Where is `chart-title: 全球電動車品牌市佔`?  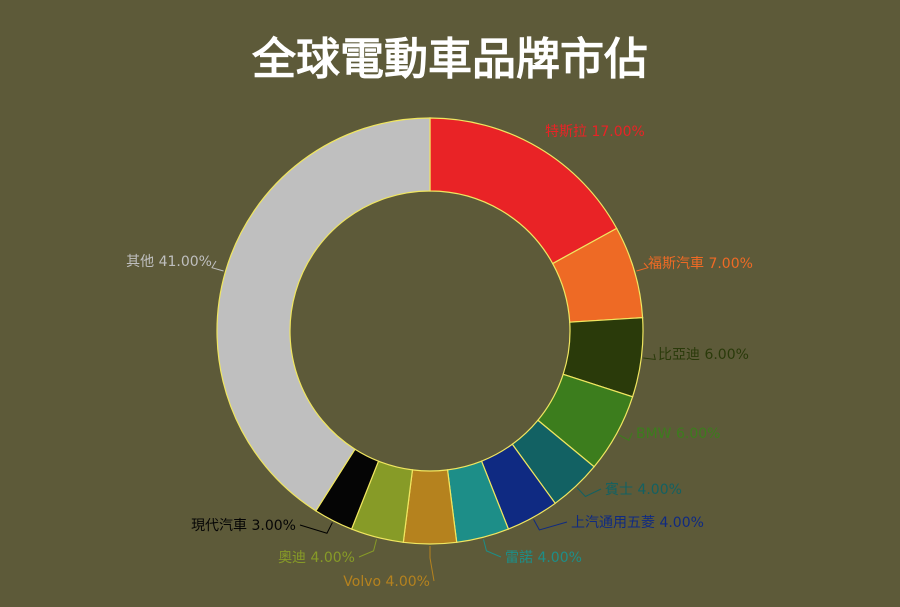
chart-title: 全球電動車品牌市佔 is located at coordinates (449, 59).